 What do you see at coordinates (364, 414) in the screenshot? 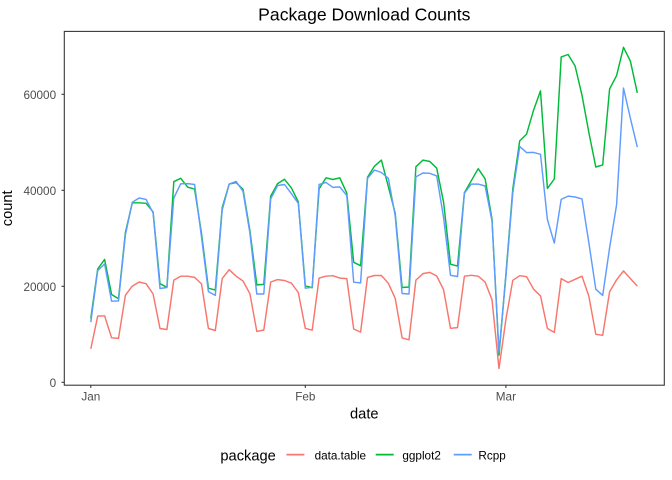
I see `svg-text: date` at bounding box center [364, 414].